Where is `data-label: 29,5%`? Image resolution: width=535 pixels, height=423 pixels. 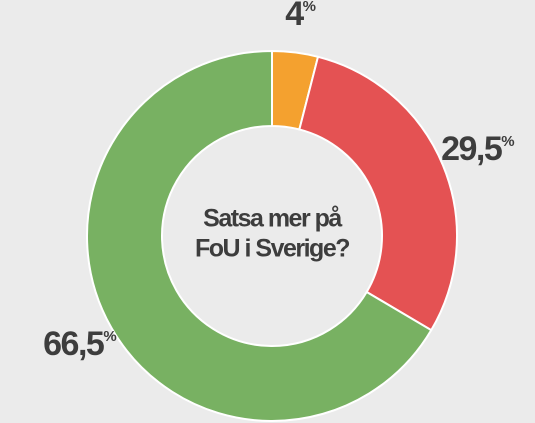
data-label: 29,5% is located at coordinates (477, 149).